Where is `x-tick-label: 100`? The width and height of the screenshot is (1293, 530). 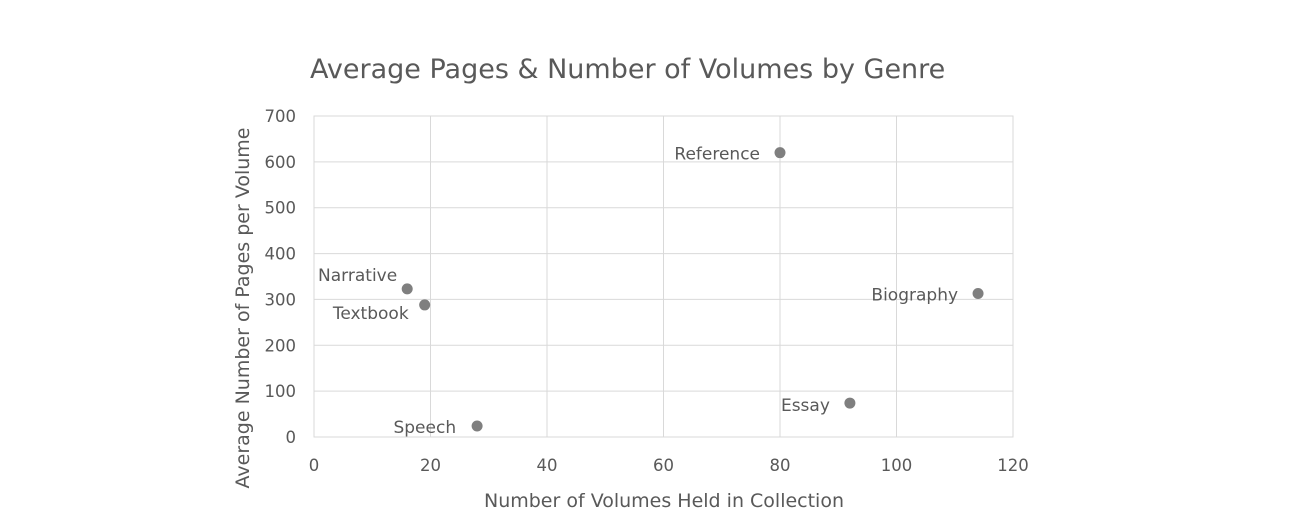 x-tick-label: 100 is located at coordinates (897, 465).